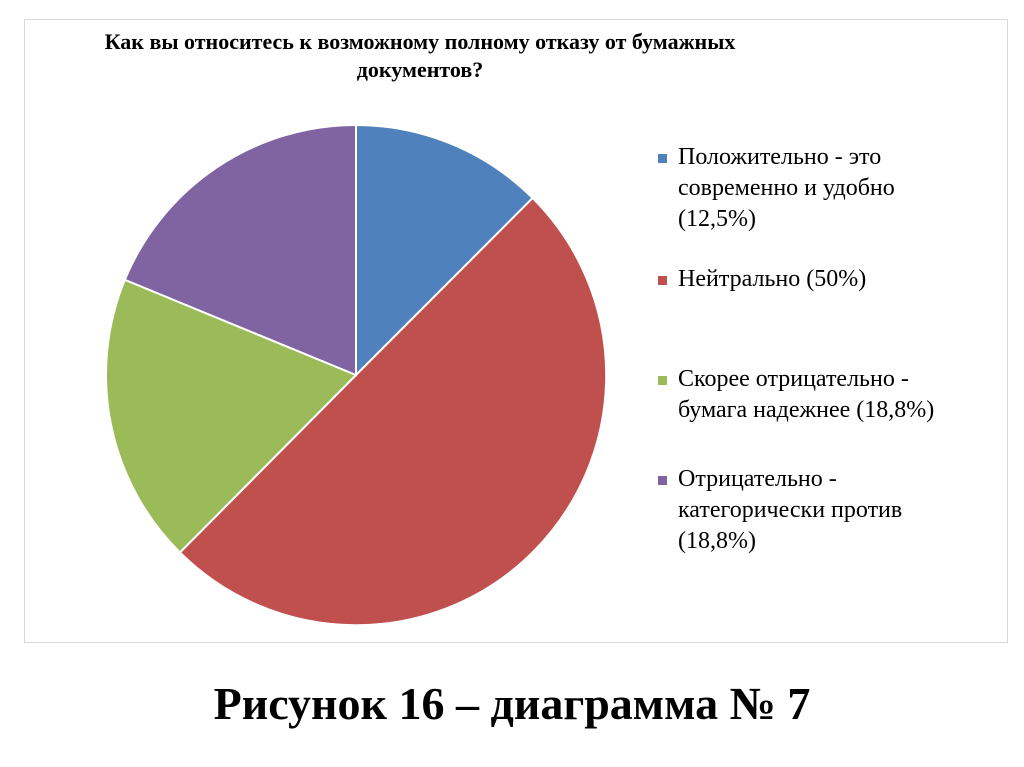  I want to click on legend-item-neutral: Нейтрально (50%), so click(818, 279).